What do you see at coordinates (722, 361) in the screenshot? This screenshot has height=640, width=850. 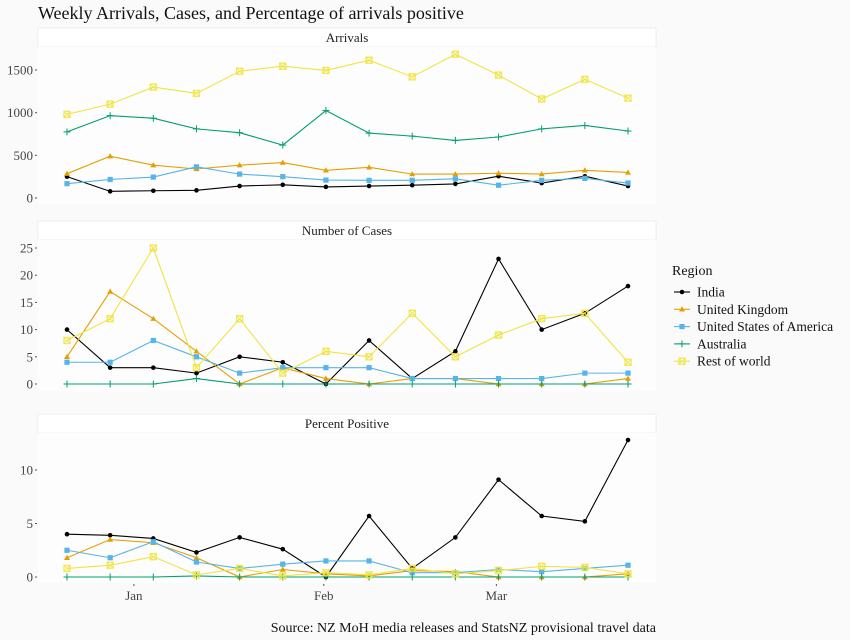 I see `legend-item: Rest of world` at bounding box center [722, 361].